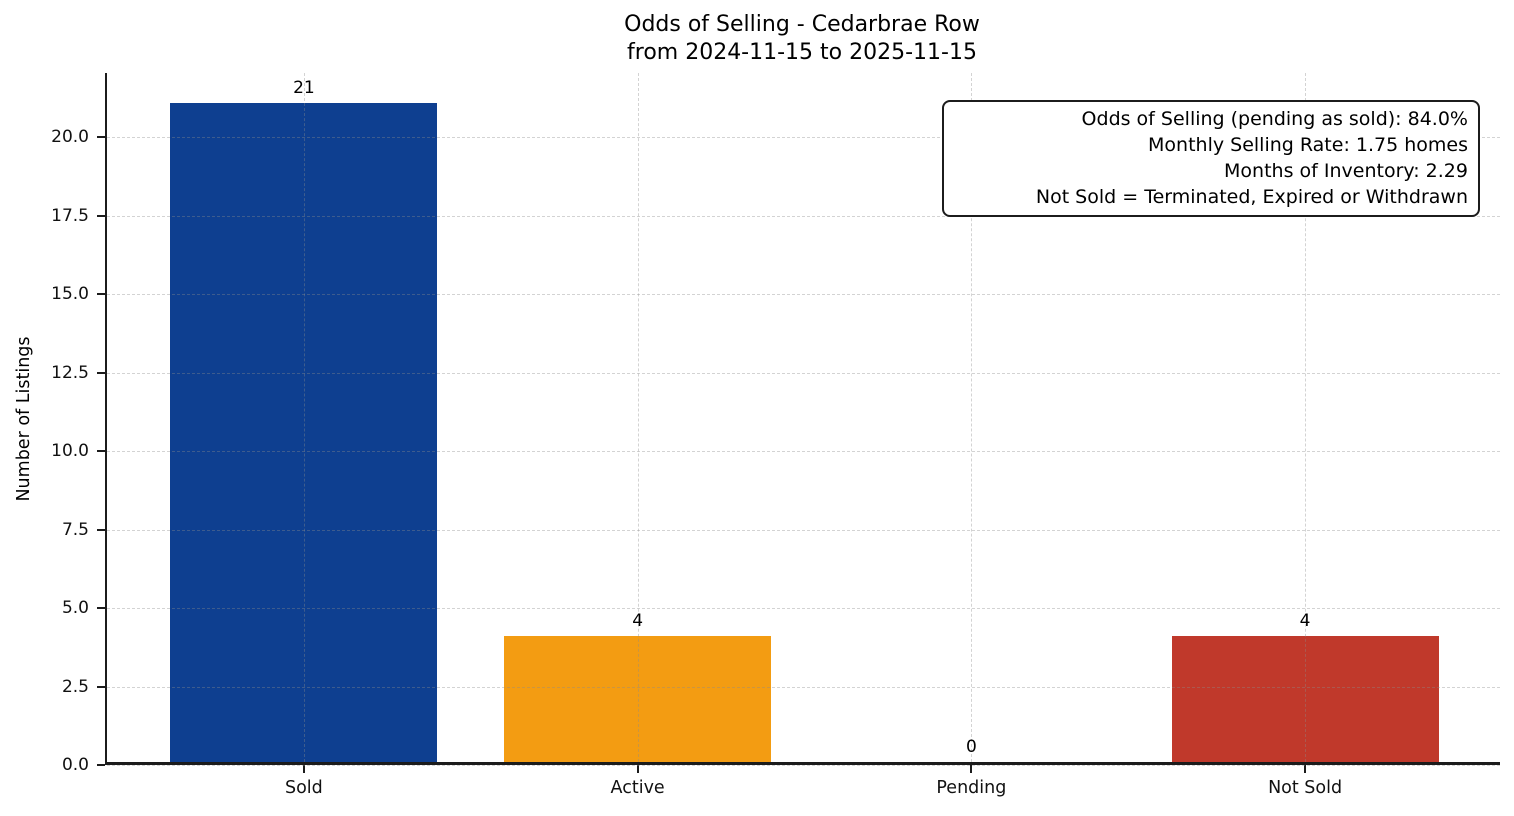 Image resolution: width=1514 pixels, height=816 pixels. What do you see at coordinates (70, 215) in the screenshot?
I see `y-tick-label: 17.5` at bounding box center [70, 215].